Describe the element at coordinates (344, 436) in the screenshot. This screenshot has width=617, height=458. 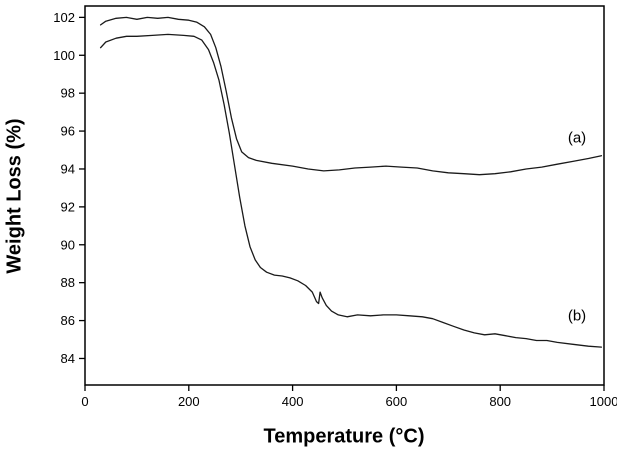
I see `x-axis-title: Temperature (°C)` at that location.